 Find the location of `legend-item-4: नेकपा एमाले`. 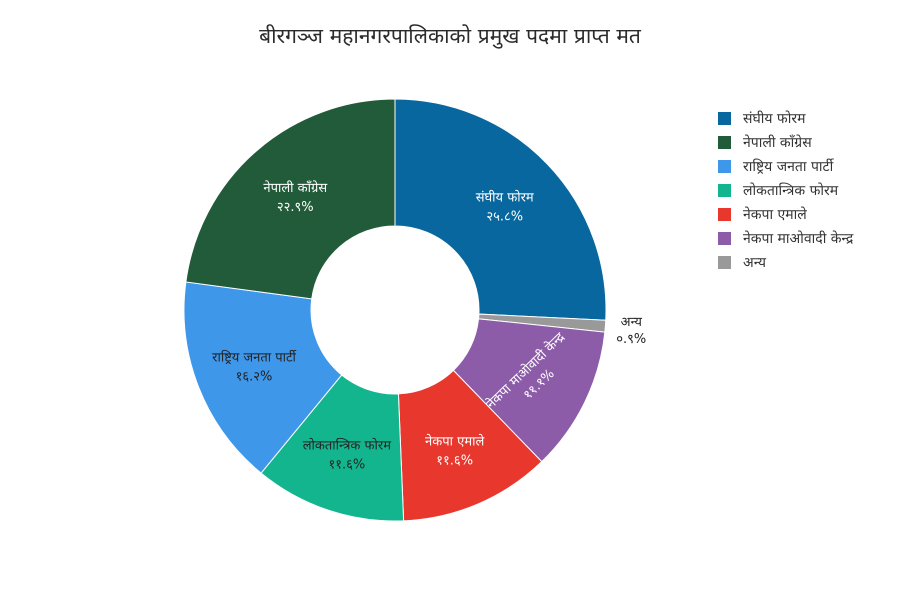

legend-item-4: नेकपा एमाले is located at coordinates (785, 214).